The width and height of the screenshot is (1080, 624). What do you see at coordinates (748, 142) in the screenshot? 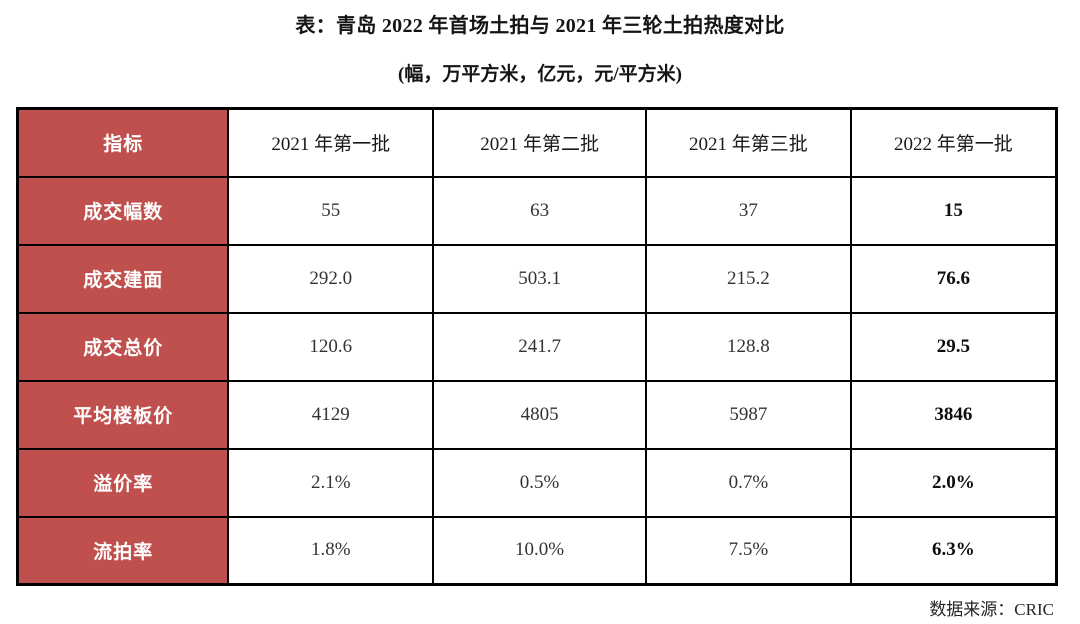
I see `header-cell-batch: 2021 年第三批` at bounding box center [748, 142].